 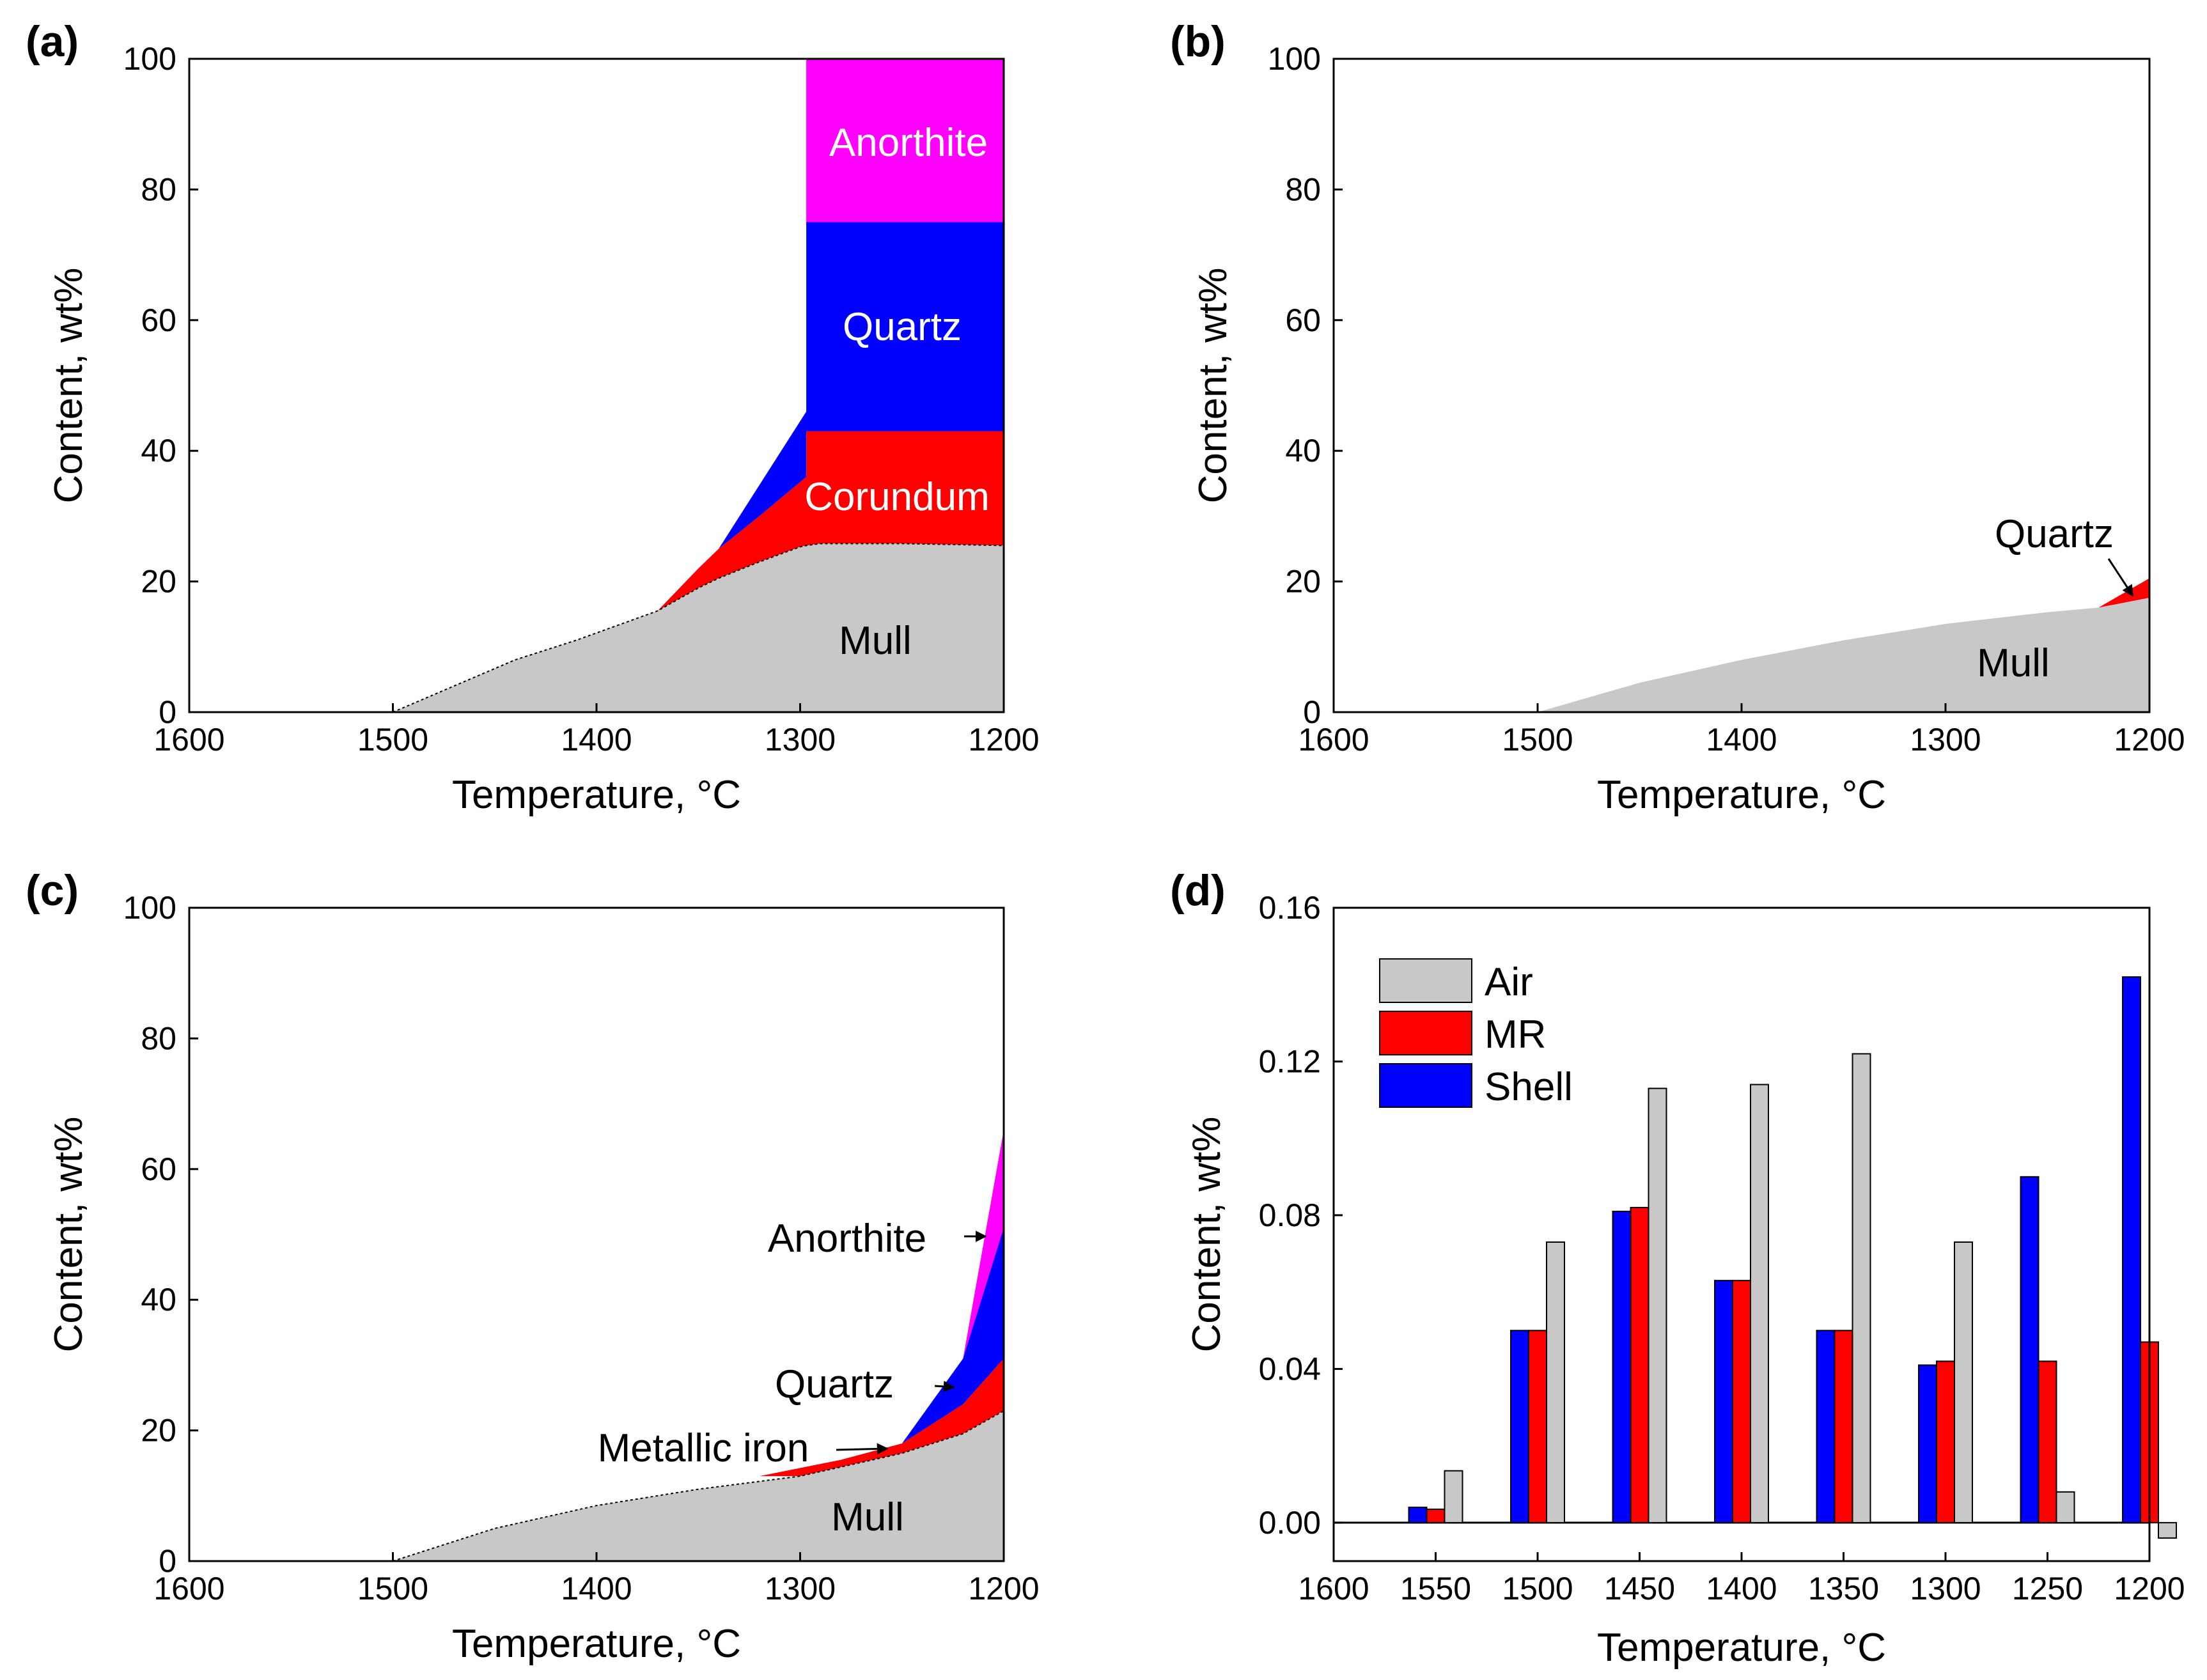 I want to click on panel-c-frame, so click(x=596, y=1234).